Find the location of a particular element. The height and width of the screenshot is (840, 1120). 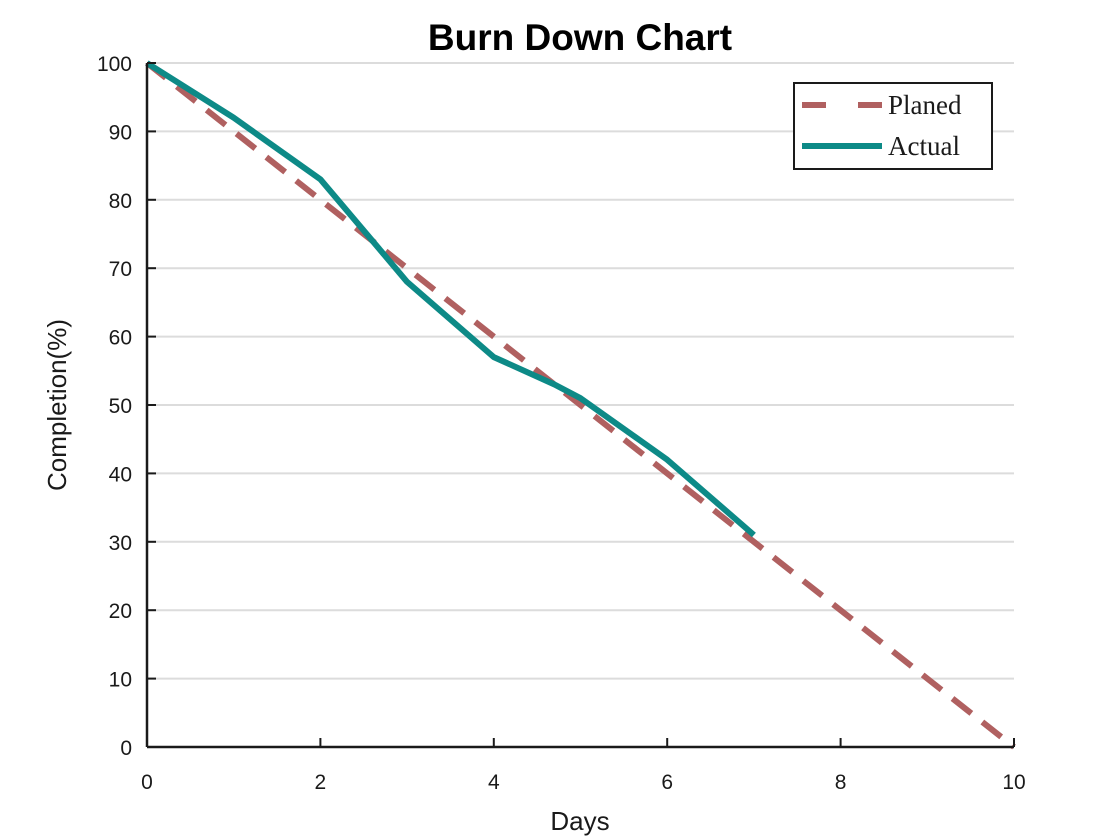

y-ticks: 0 10 20 30 40 50 60 70 80 90 100 is located at coordinates (126, 406).